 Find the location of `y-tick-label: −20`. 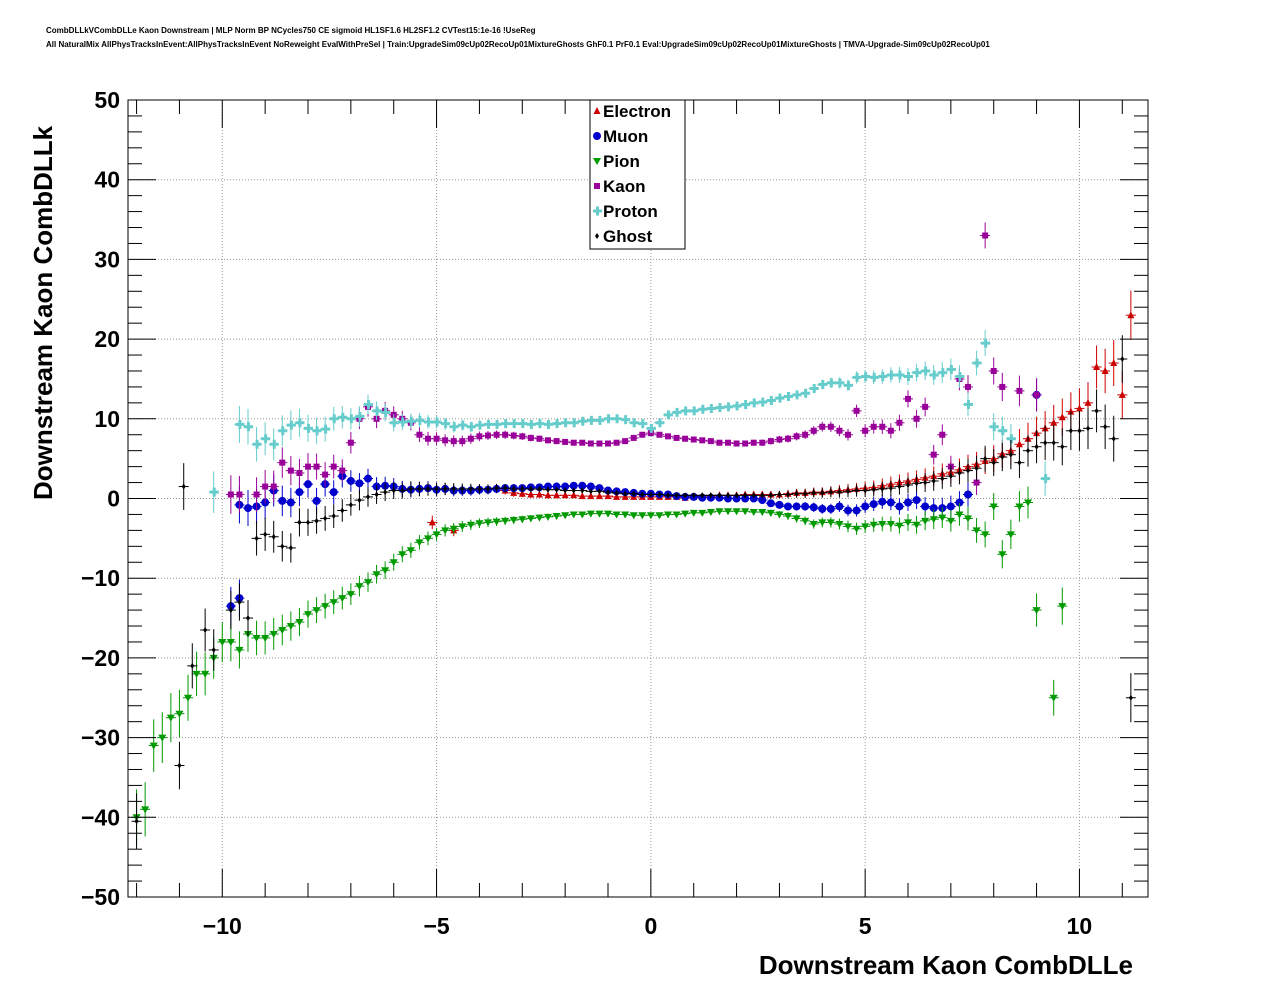

y-tick-label: −20 is located at coordinates (100, 658).